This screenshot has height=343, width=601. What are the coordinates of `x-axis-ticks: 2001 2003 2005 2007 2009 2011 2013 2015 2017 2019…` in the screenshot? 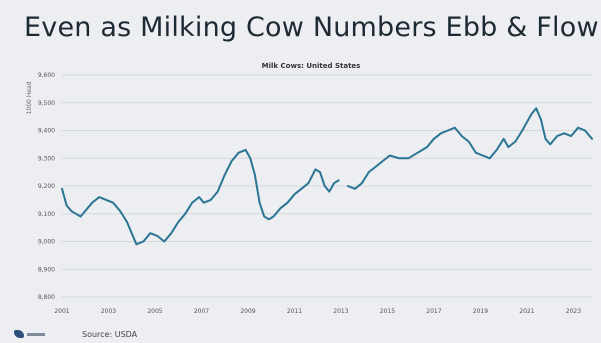 It's located at (317, 311).